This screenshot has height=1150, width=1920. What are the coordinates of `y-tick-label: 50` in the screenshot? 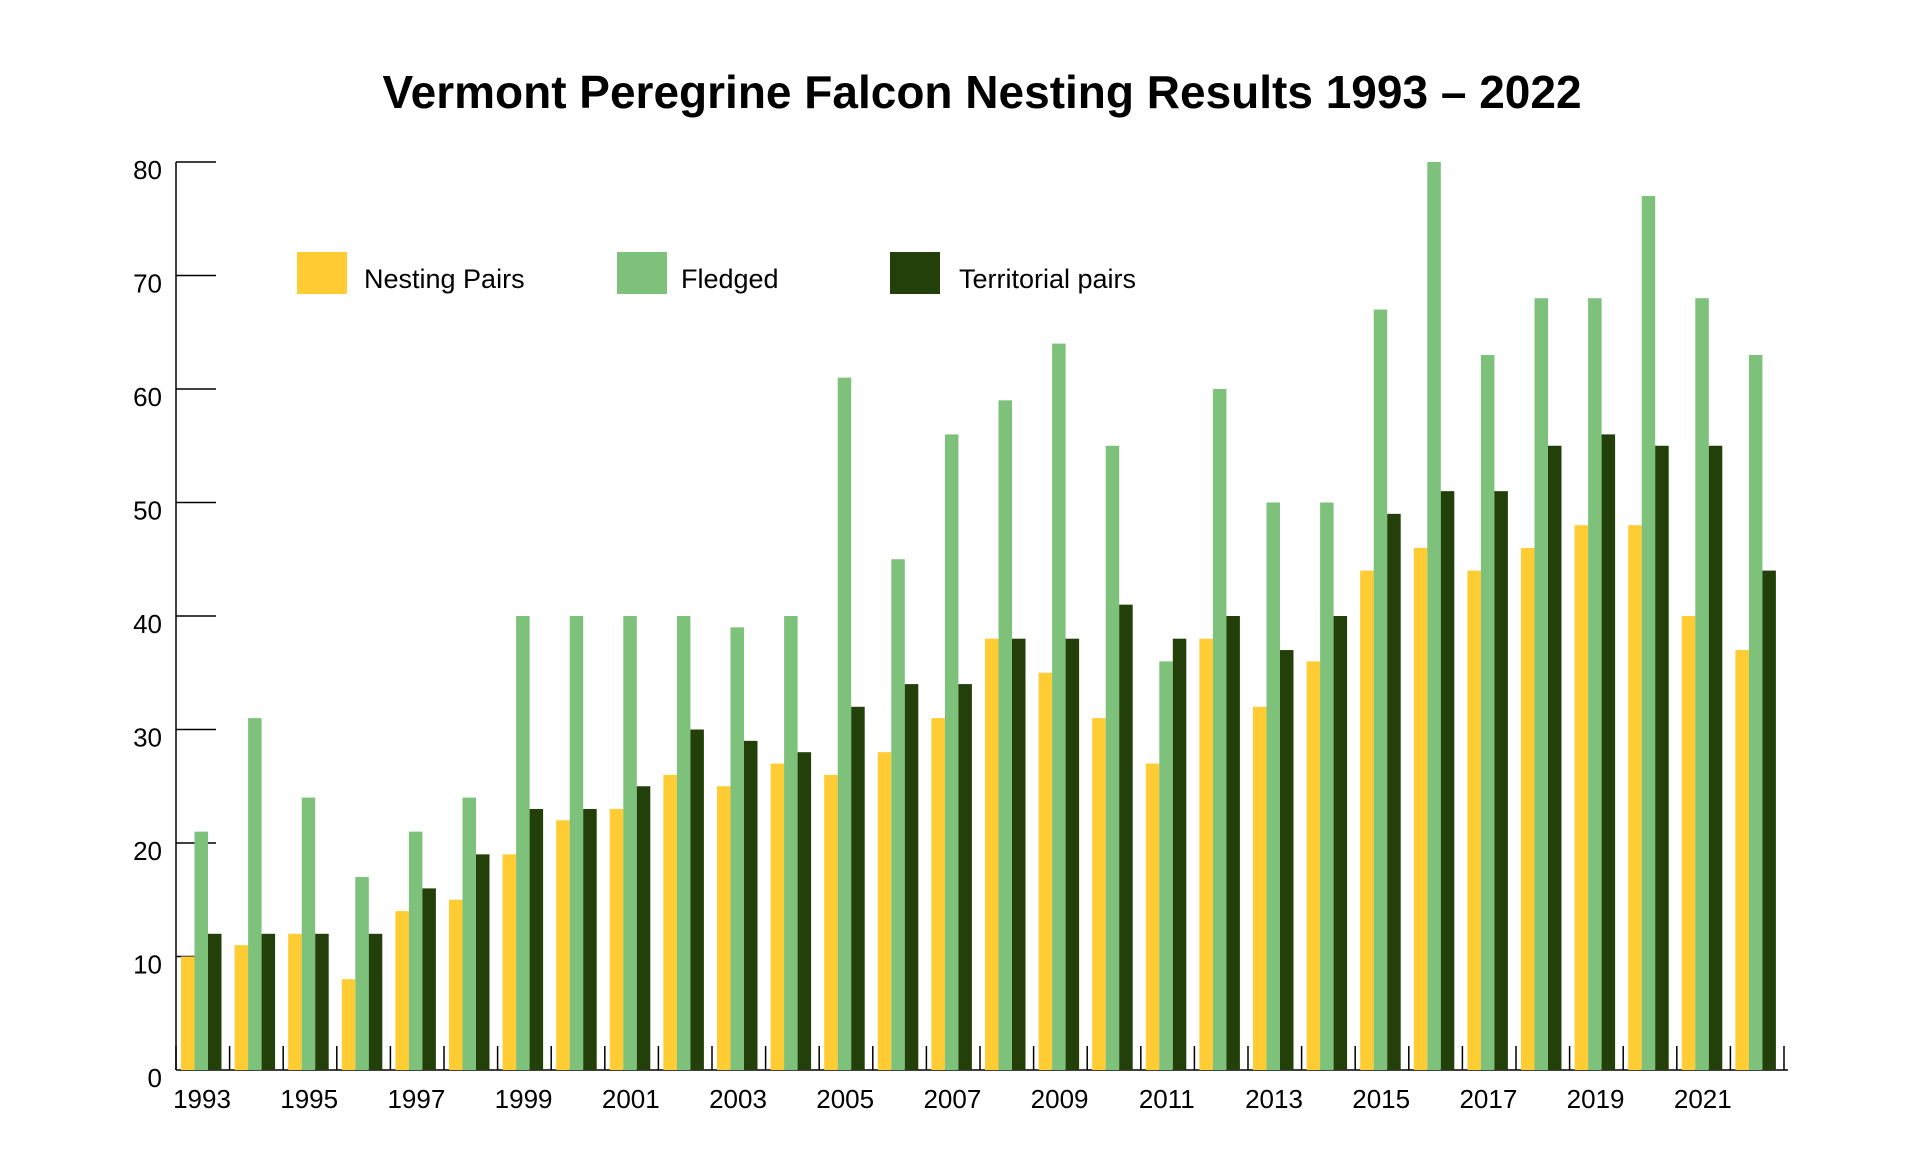 It's located at (147, 511).